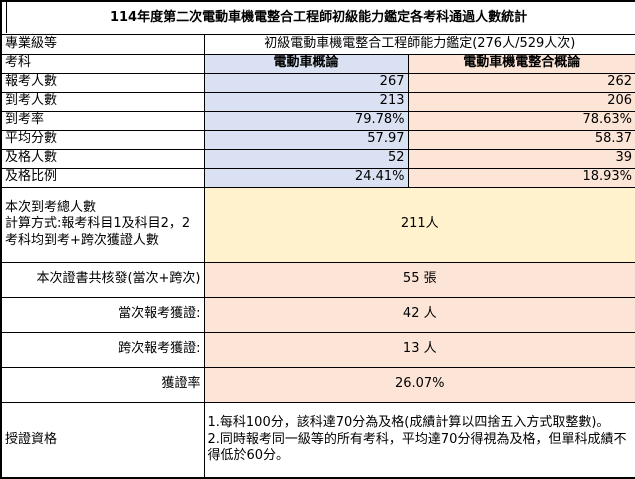 The width and height of the screenshot is (635, 479). I want to click on table-row-registered: 報考人數 267 262, so click(317, 82).